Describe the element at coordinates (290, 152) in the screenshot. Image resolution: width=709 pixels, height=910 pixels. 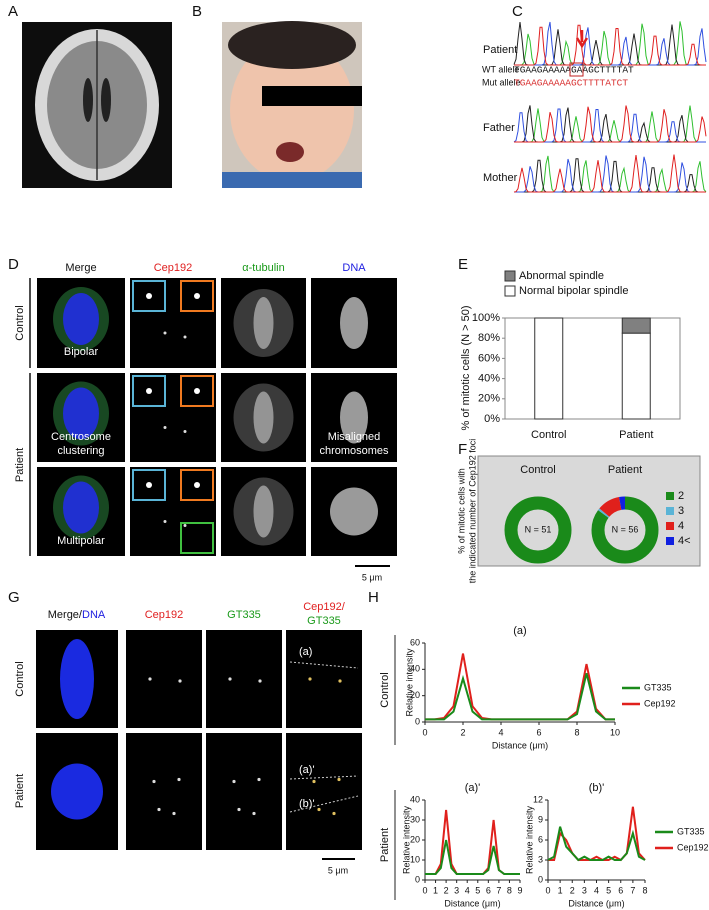
I see `mouth` at that location.